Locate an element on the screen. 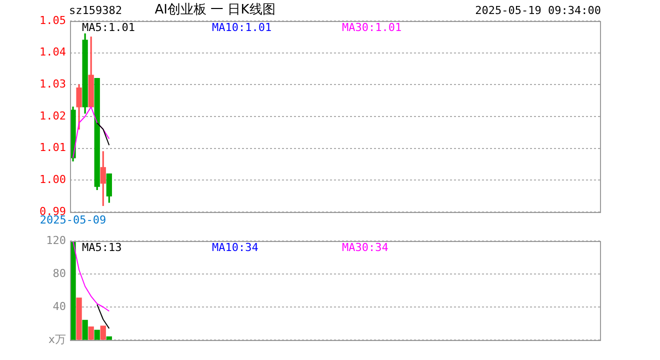  text: MA5:13 is located at coordinates (102, 247).